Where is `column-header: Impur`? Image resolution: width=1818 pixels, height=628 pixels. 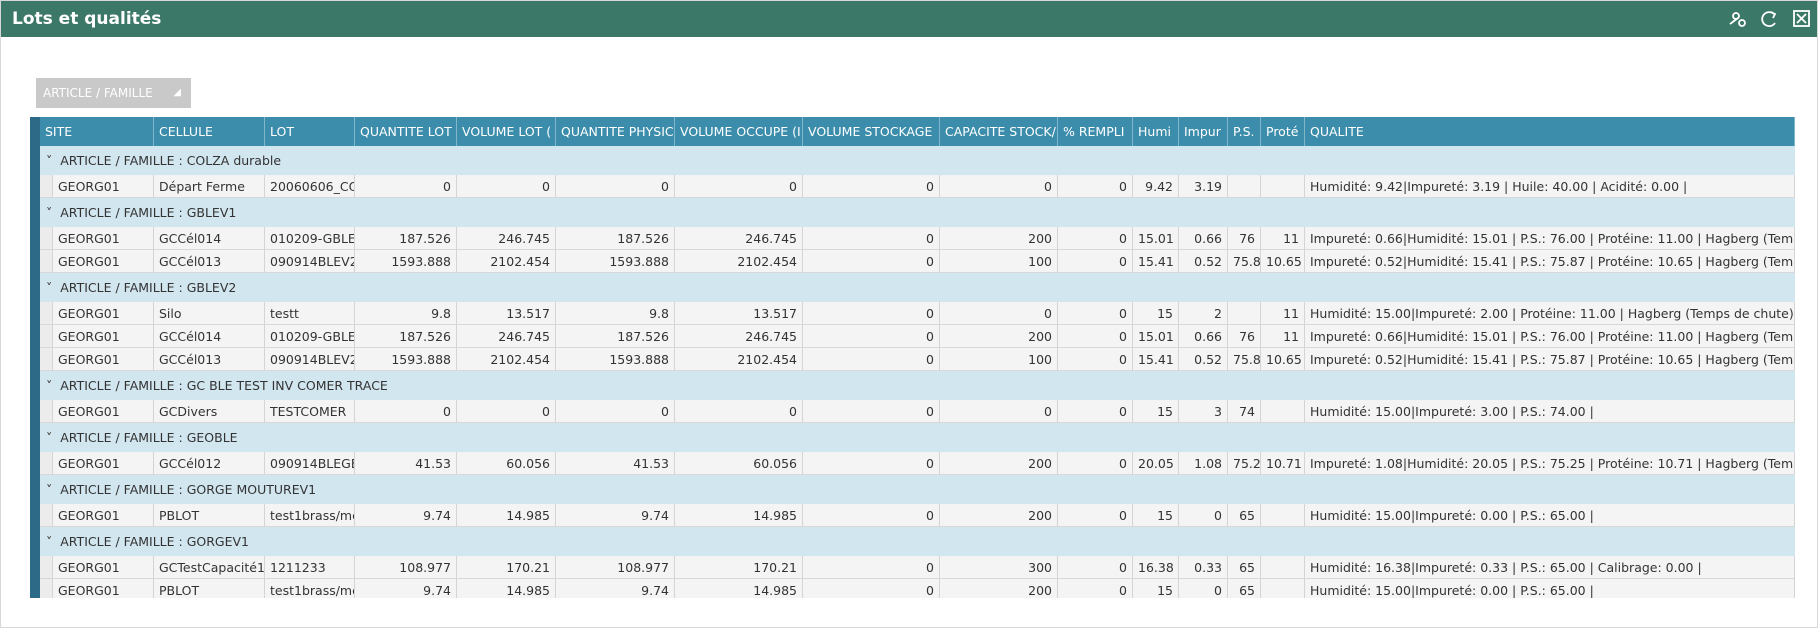 column-header: Impur is located at coordinates (1203, 131).